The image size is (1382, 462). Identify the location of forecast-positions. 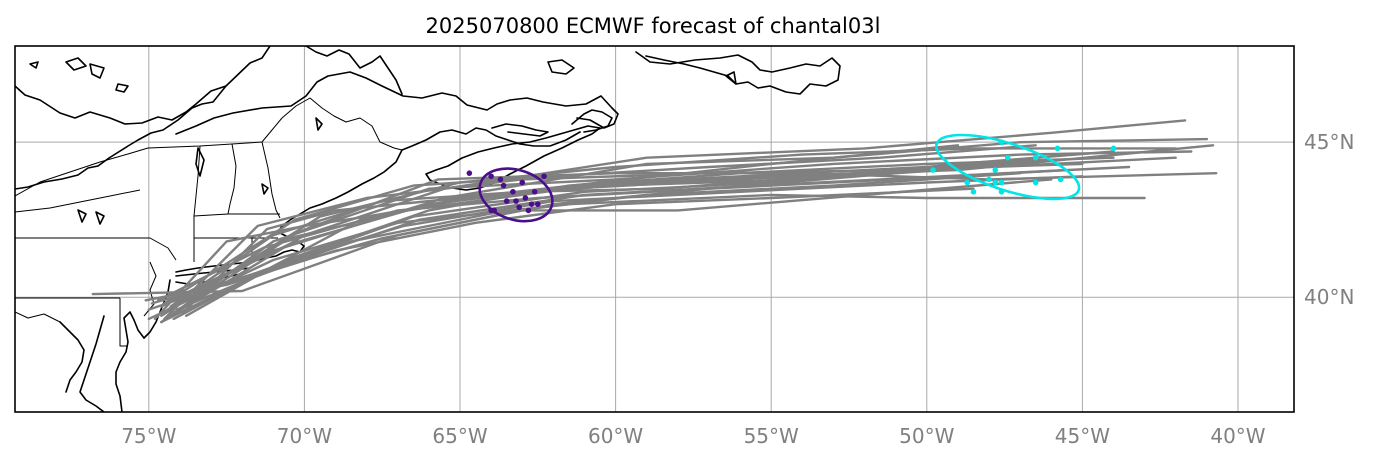
(791, 176).